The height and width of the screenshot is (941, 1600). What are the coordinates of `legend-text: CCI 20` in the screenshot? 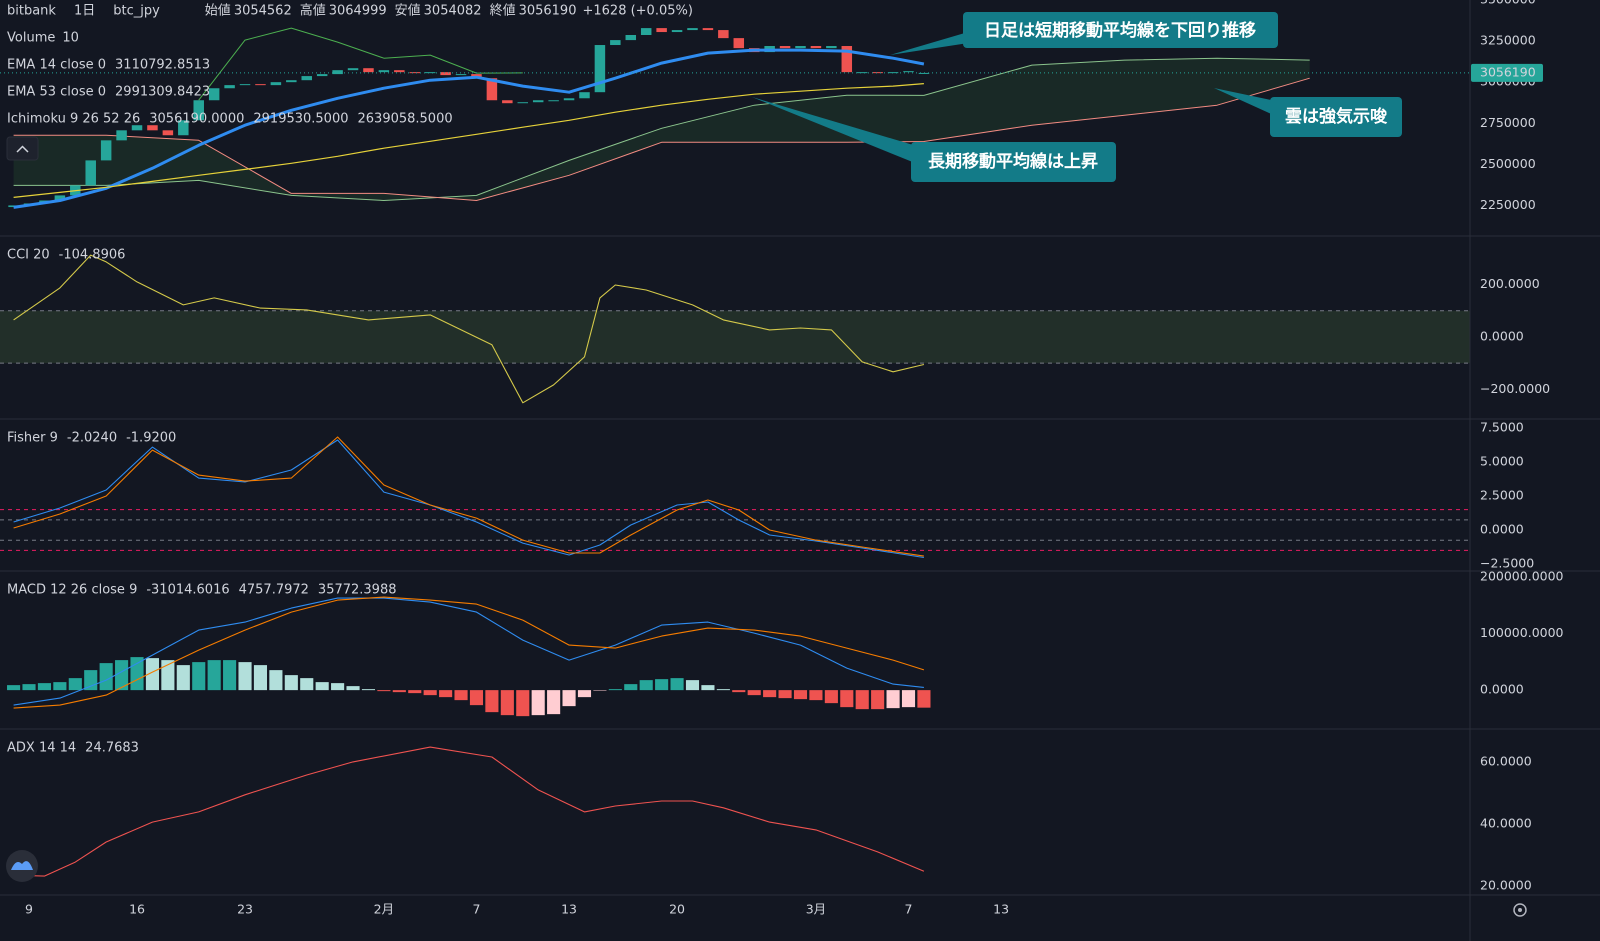 It's located at (28, 255).